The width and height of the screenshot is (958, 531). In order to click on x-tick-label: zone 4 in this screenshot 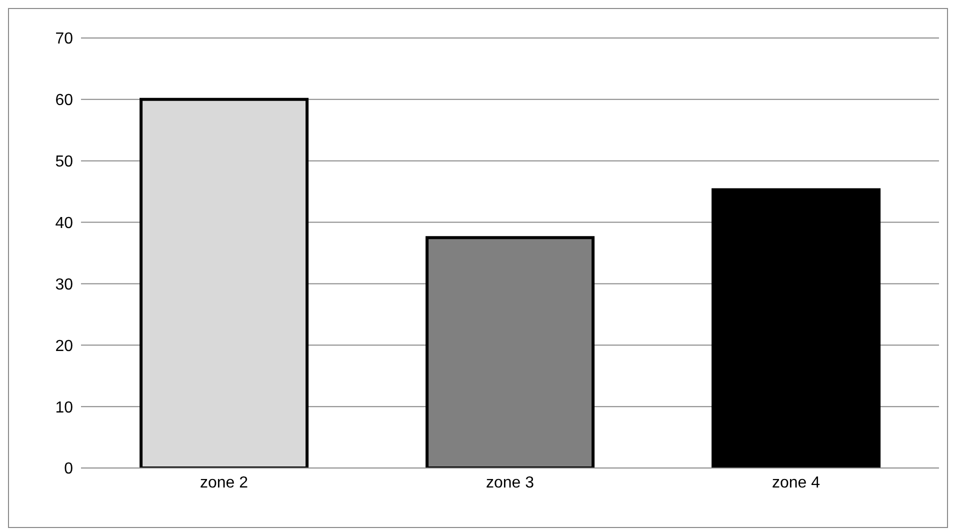, I will do `click(796, 483)`.